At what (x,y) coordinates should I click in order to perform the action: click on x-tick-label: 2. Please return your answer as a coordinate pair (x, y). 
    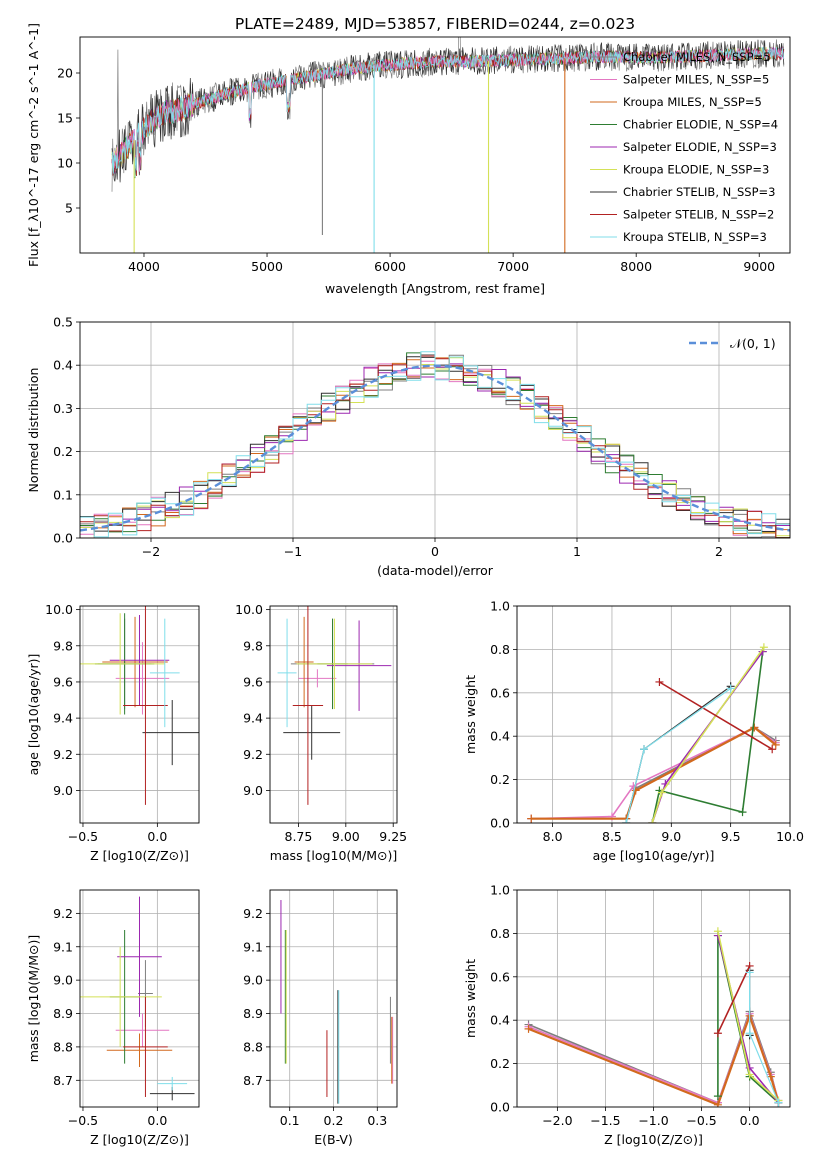
    Looking at the image, I should click on (719, 551).